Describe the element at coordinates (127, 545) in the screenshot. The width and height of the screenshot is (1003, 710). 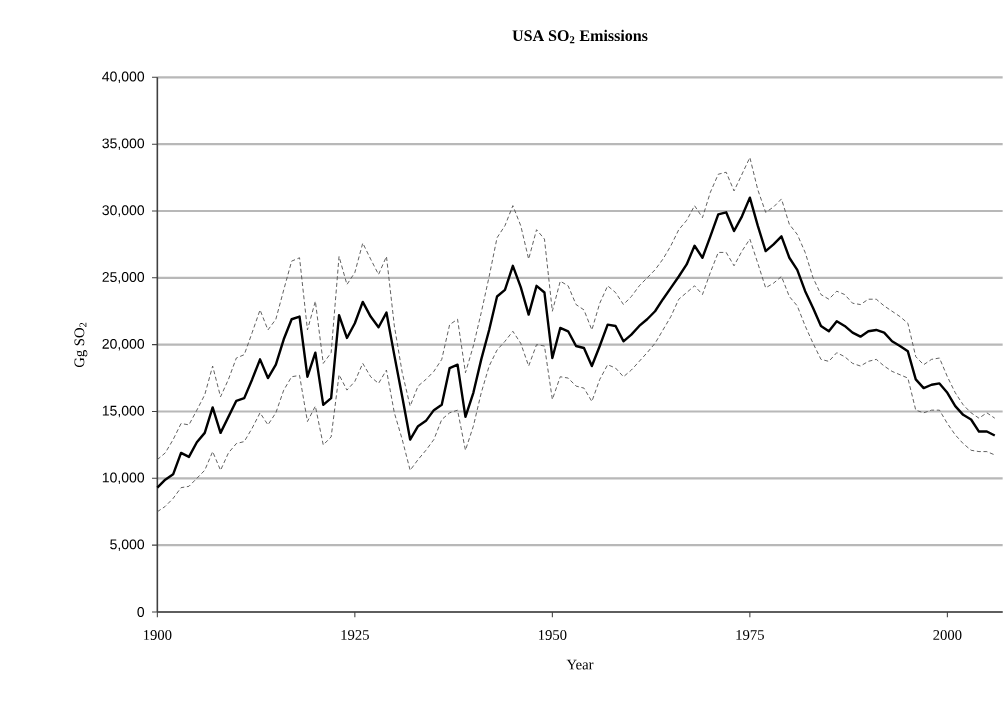
I see `y-tick-label: 5,000` at that location.